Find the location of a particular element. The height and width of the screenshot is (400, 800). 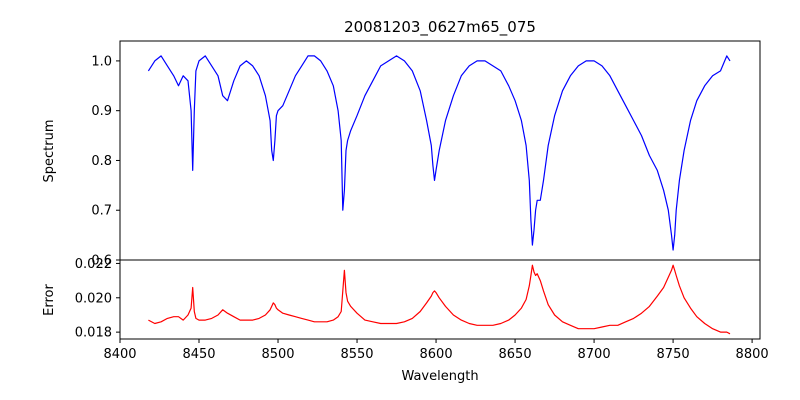

error-series-line is located at coordinates (439, 299).